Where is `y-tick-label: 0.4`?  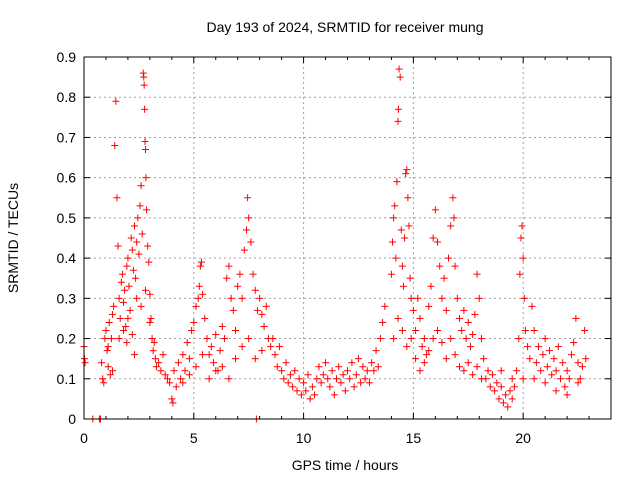
y-tick-label: 0.4 is located at coordinates (67, 258).